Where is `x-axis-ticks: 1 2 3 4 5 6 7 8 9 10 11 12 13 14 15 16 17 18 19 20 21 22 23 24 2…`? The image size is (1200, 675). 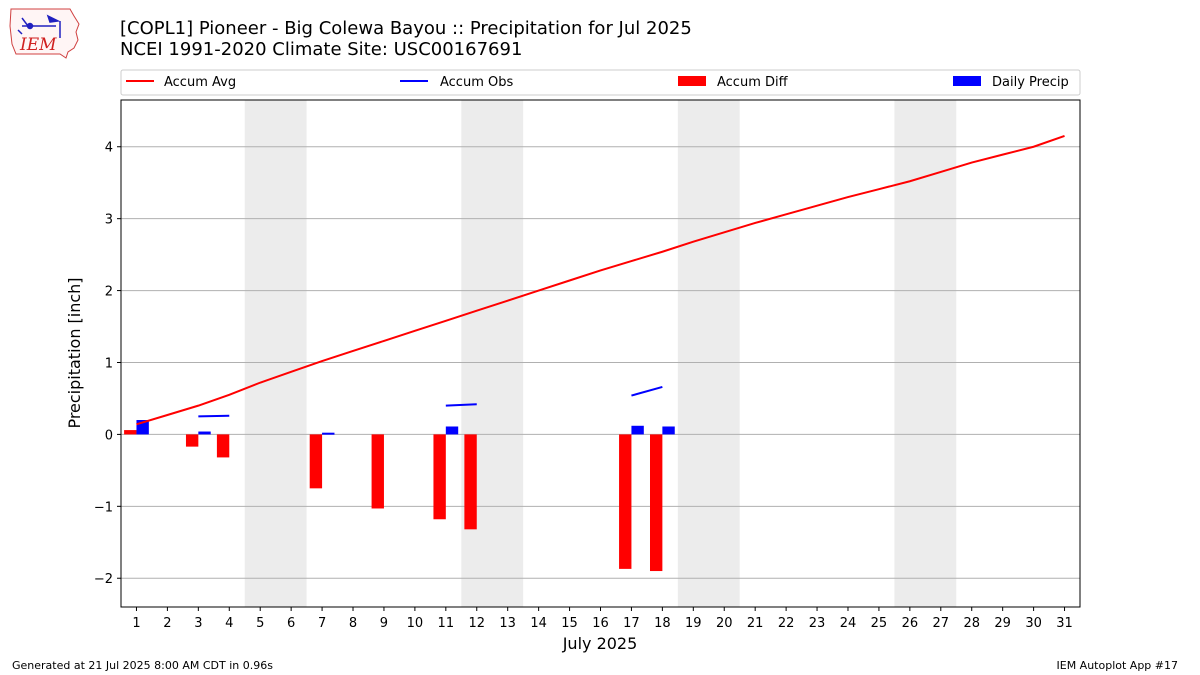 x-axis-ticks: 1 2 3 4 5 6 7 8 9 10 11 12 13 14 15 16 17 18 19 20 21 22 23 24 2… is located at coordinates (602, 619).